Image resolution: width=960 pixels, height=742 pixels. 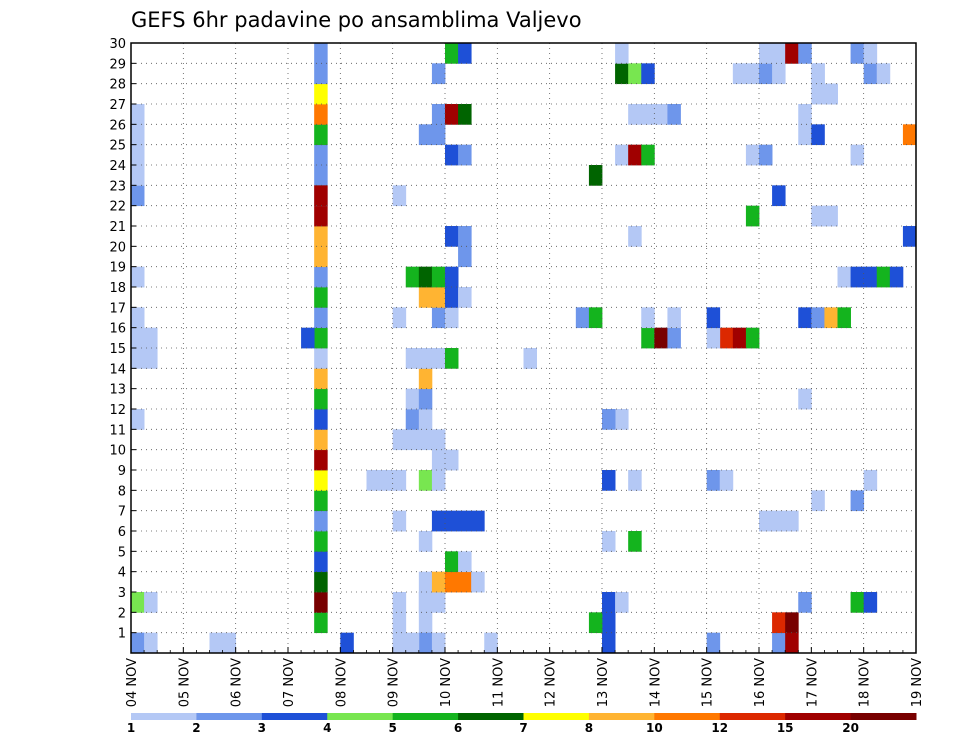 I want to click on y-tick-label: 5, so click(x=122, y=552).